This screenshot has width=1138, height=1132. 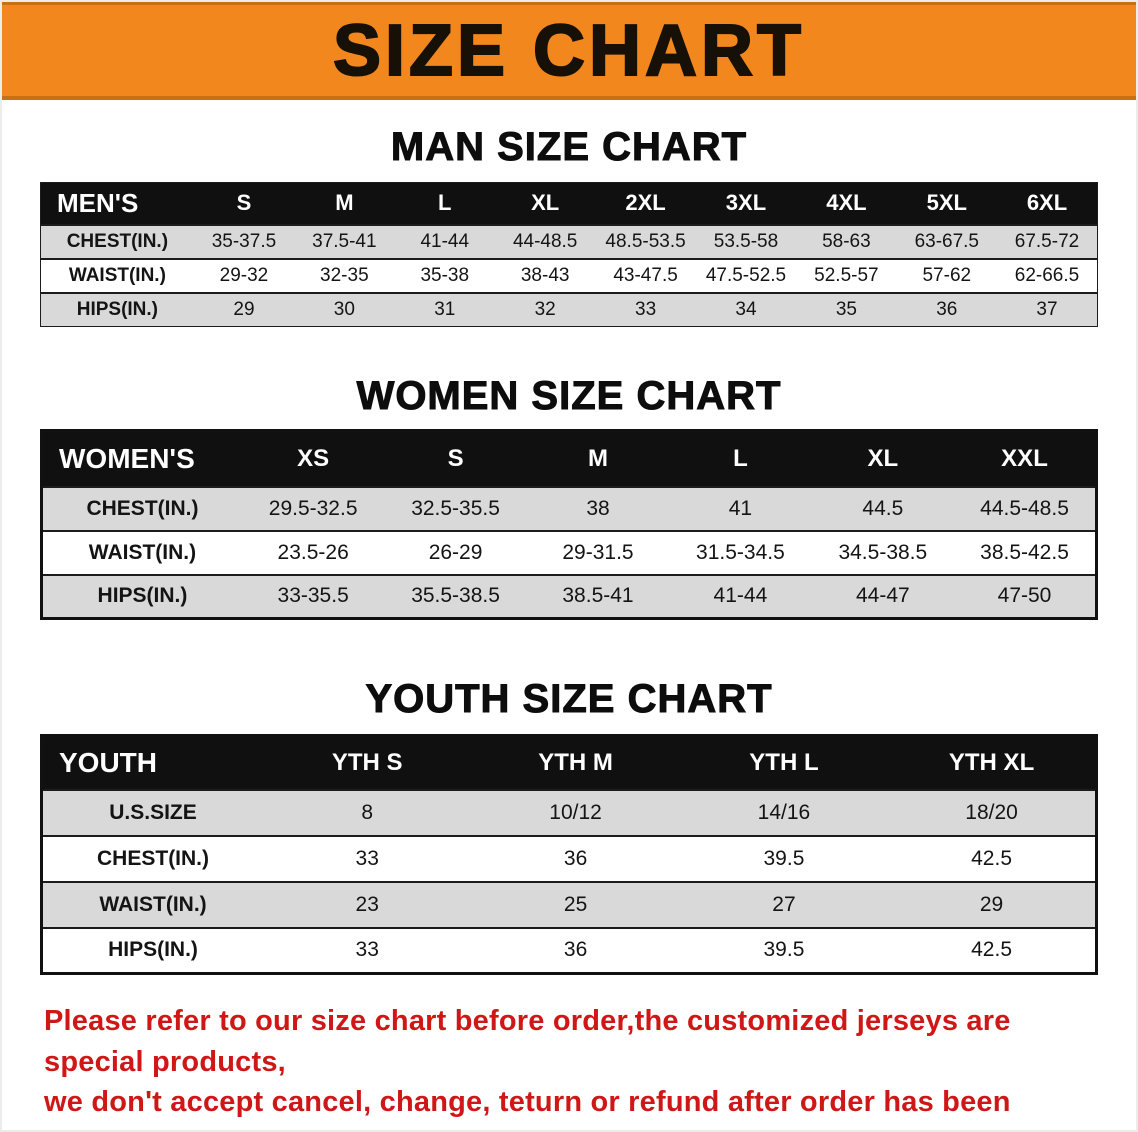 I want to click on size-value: 38.5-41, so click(x=598, y=596).